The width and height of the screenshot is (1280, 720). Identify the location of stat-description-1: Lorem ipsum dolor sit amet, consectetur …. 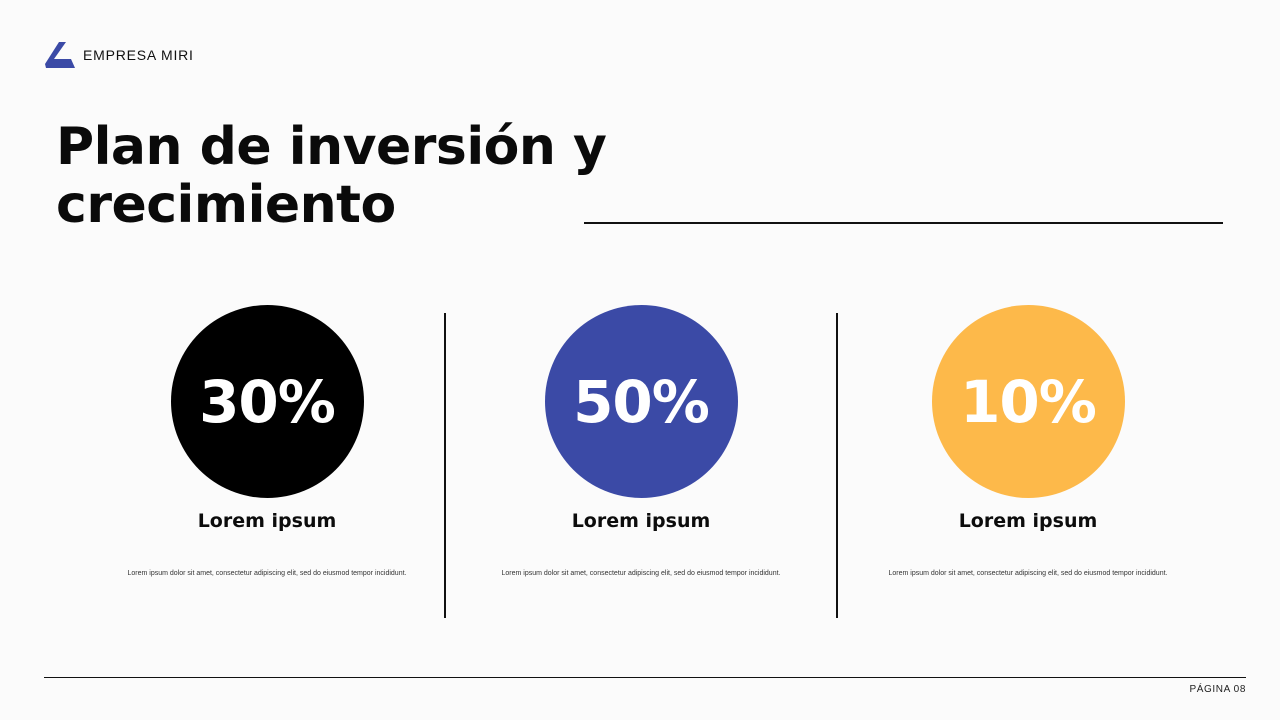
(267, 573).